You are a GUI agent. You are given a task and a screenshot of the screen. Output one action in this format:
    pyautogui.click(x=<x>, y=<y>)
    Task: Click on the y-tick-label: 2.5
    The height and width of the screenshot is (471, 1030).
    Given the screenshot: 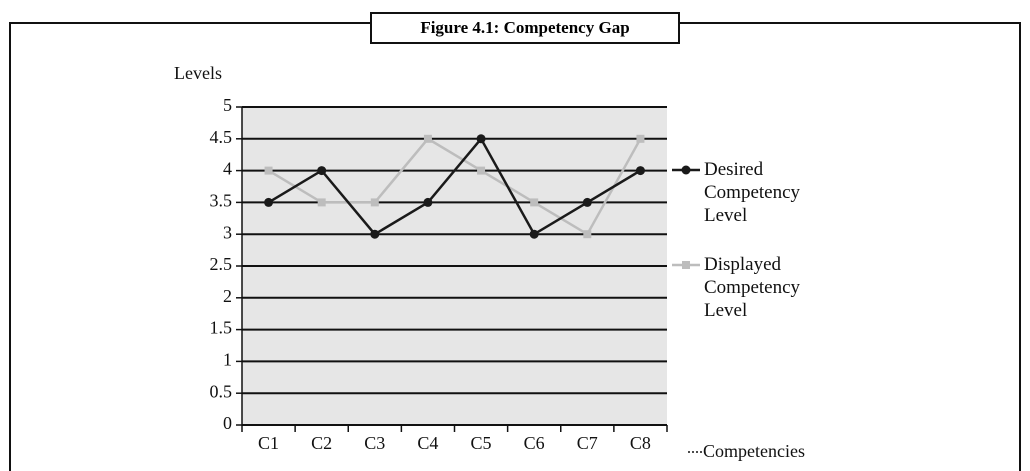 What is the action you would take?
    pyautogui.click(x=221, y=264)
    